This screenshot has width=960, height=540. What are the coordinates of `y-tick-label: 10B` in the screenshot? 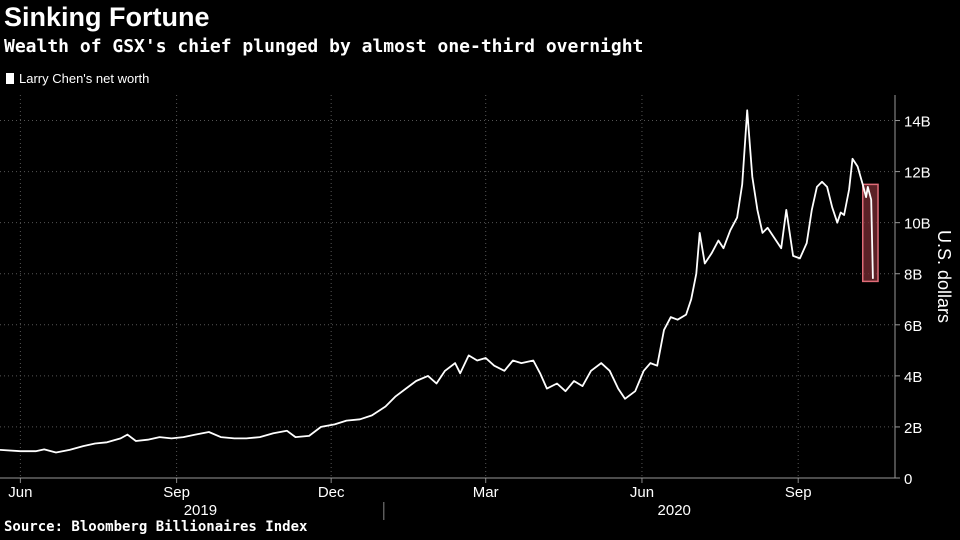 It's located at (917, 224).